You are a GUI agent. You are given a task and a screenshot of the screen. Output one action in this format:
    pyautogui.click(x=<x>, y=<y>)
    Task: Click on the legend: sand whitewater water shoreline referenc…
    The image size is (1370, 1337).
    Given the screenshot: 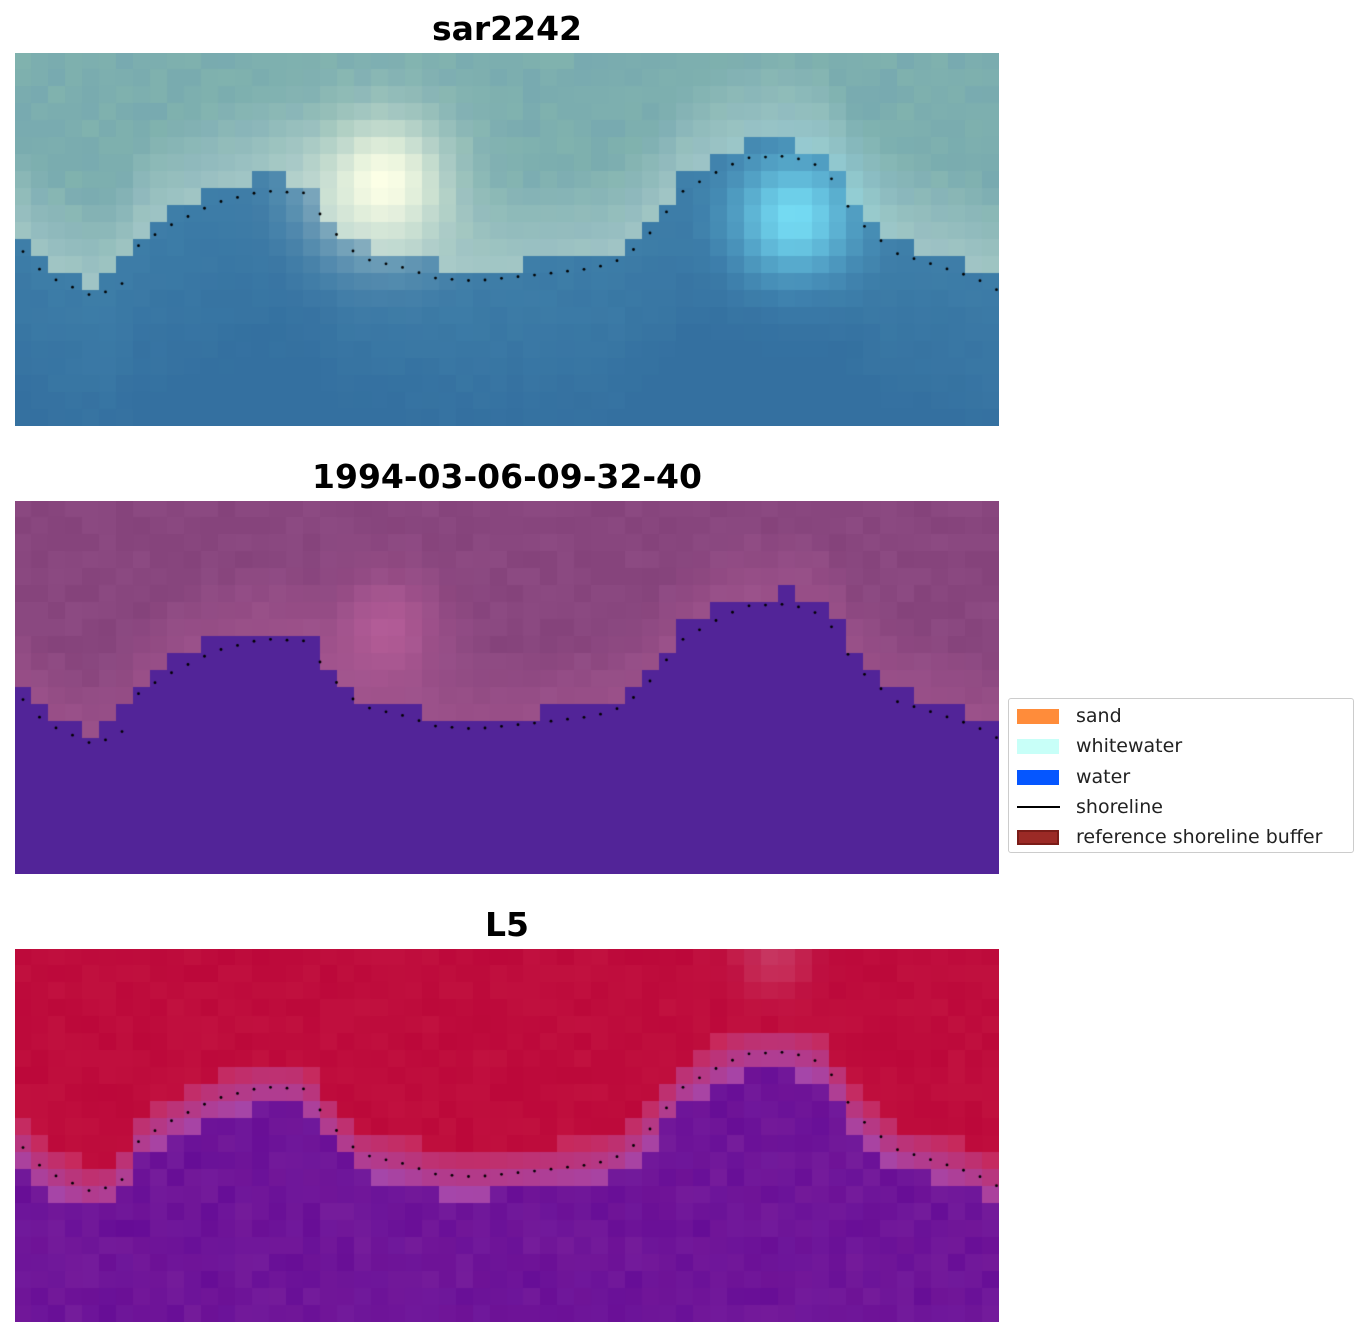 What is the action you would take?
    pyautogui.click(x=1181, y=775)
    